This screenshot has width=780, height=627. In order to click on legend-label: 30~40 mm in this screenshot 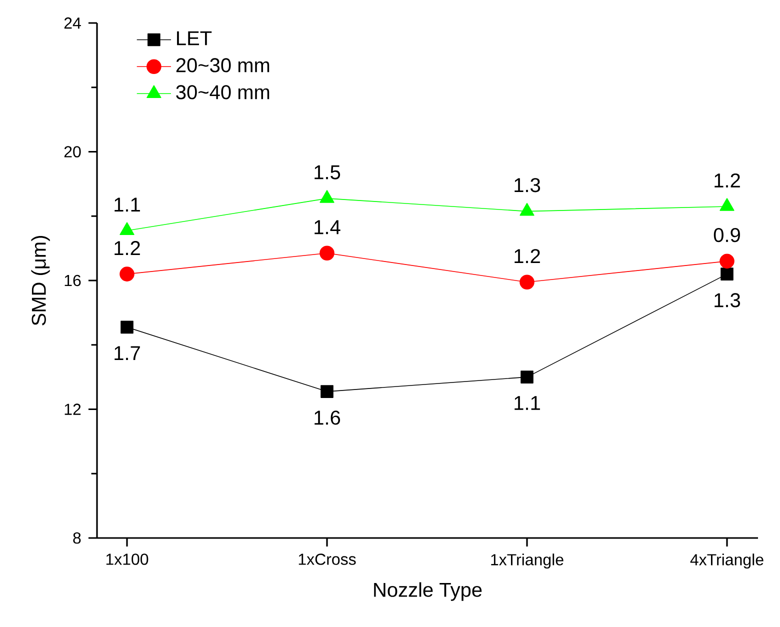, I will do `click(223, 92)`.